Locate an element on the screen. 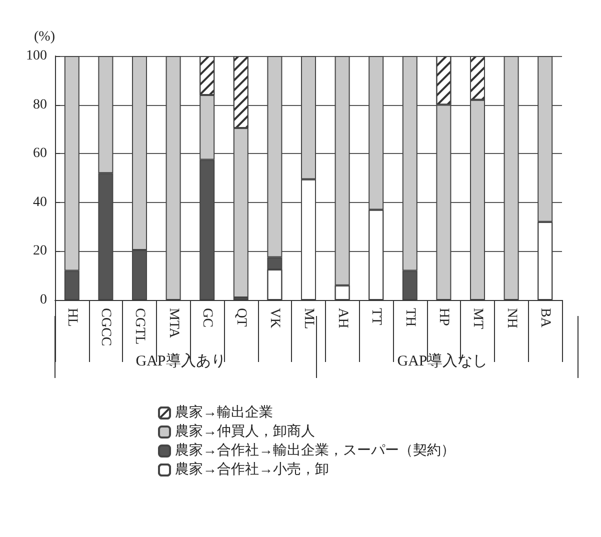 This screenshot has height=537, width=601. x-tick-label: GC is located at coordinates (207, 318).